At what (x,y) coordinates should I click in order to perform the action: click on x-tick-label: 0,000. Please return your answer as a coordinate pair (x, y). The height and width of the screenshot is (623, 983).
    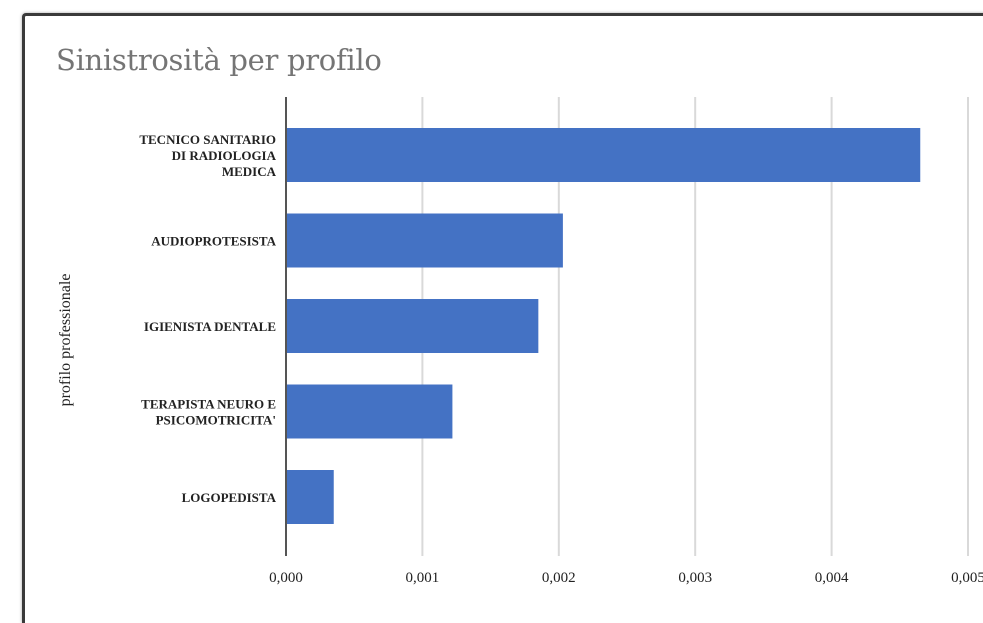
    Looking at the image, I should click on (286, 578).